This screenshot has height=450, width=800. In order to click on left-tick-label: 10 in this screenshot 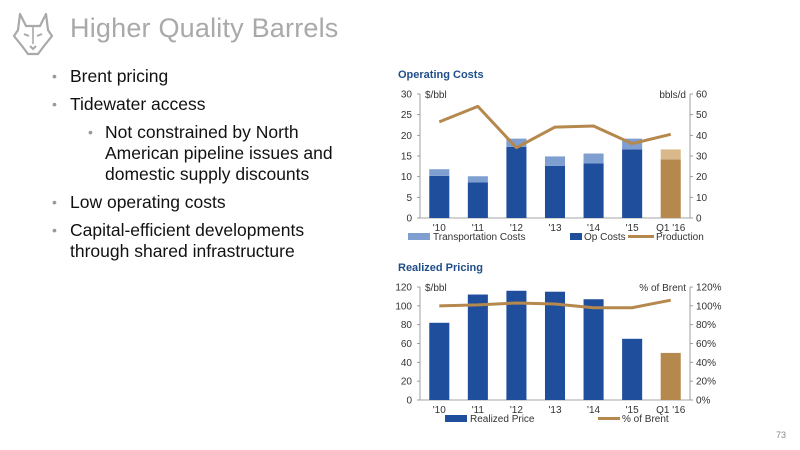, I will do `click(407, 177)`.